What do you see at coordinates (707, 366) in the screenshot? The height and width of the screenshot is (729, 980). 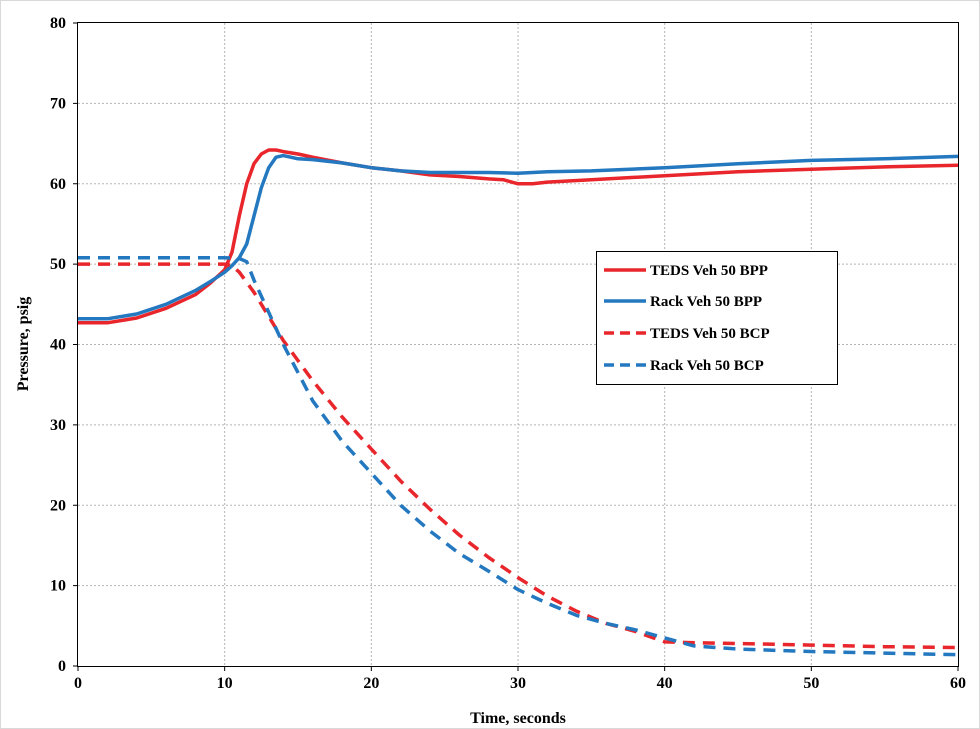 I see `legend-label: Rack Veh 50 BCP` at bounding box center [707, 366].